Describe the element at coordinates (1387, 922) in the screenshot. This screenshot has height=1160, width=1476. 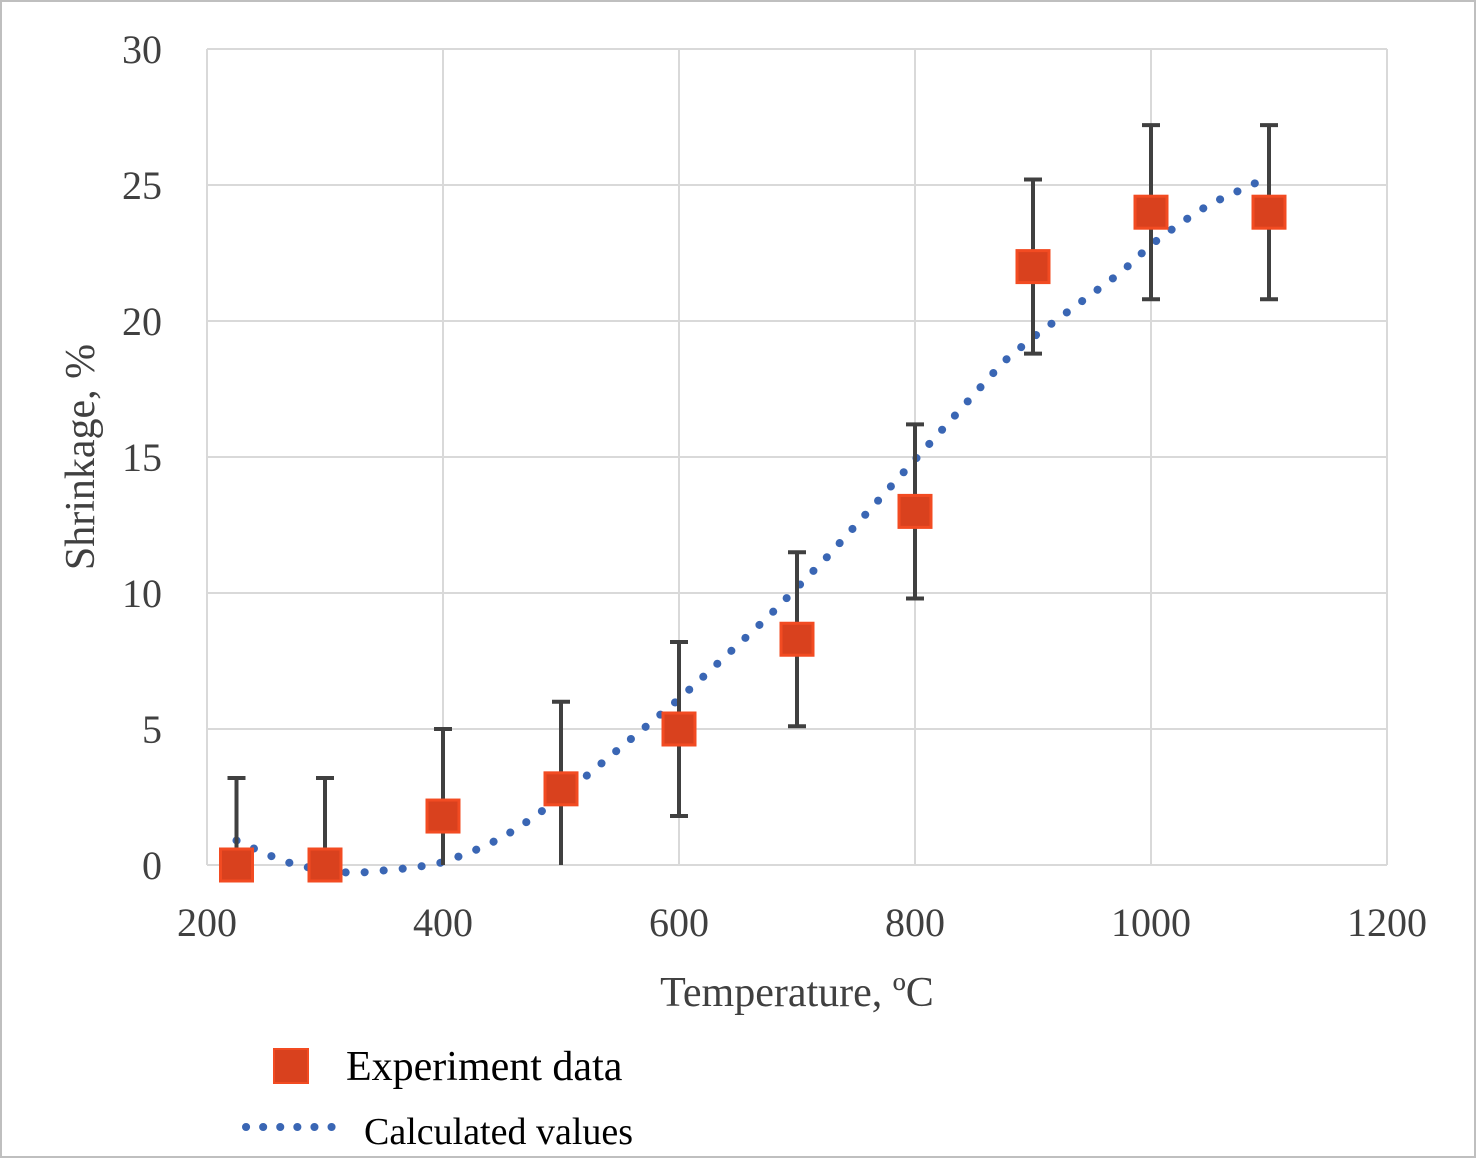
I see `x-tick-label: 1200` at that location.